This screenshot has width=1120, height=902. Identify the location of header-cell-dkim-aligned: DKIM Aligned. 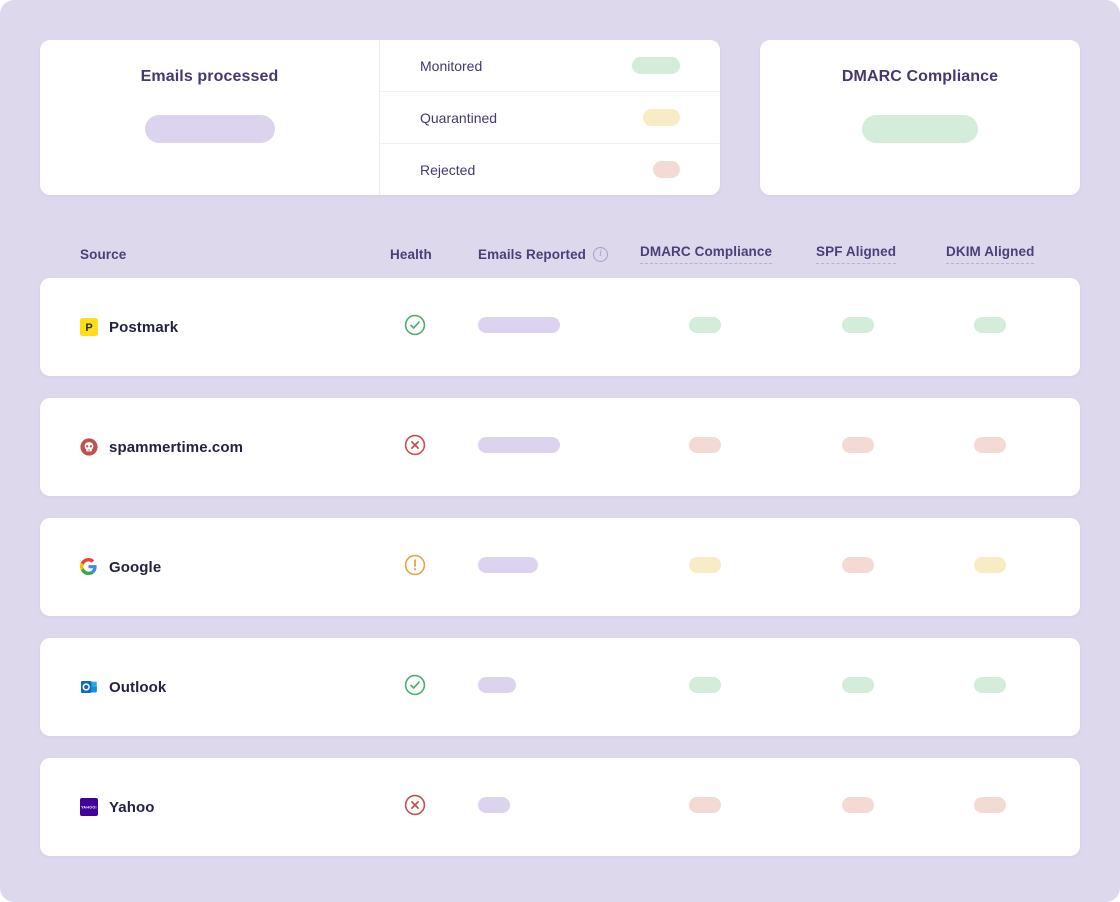
(993, 254).